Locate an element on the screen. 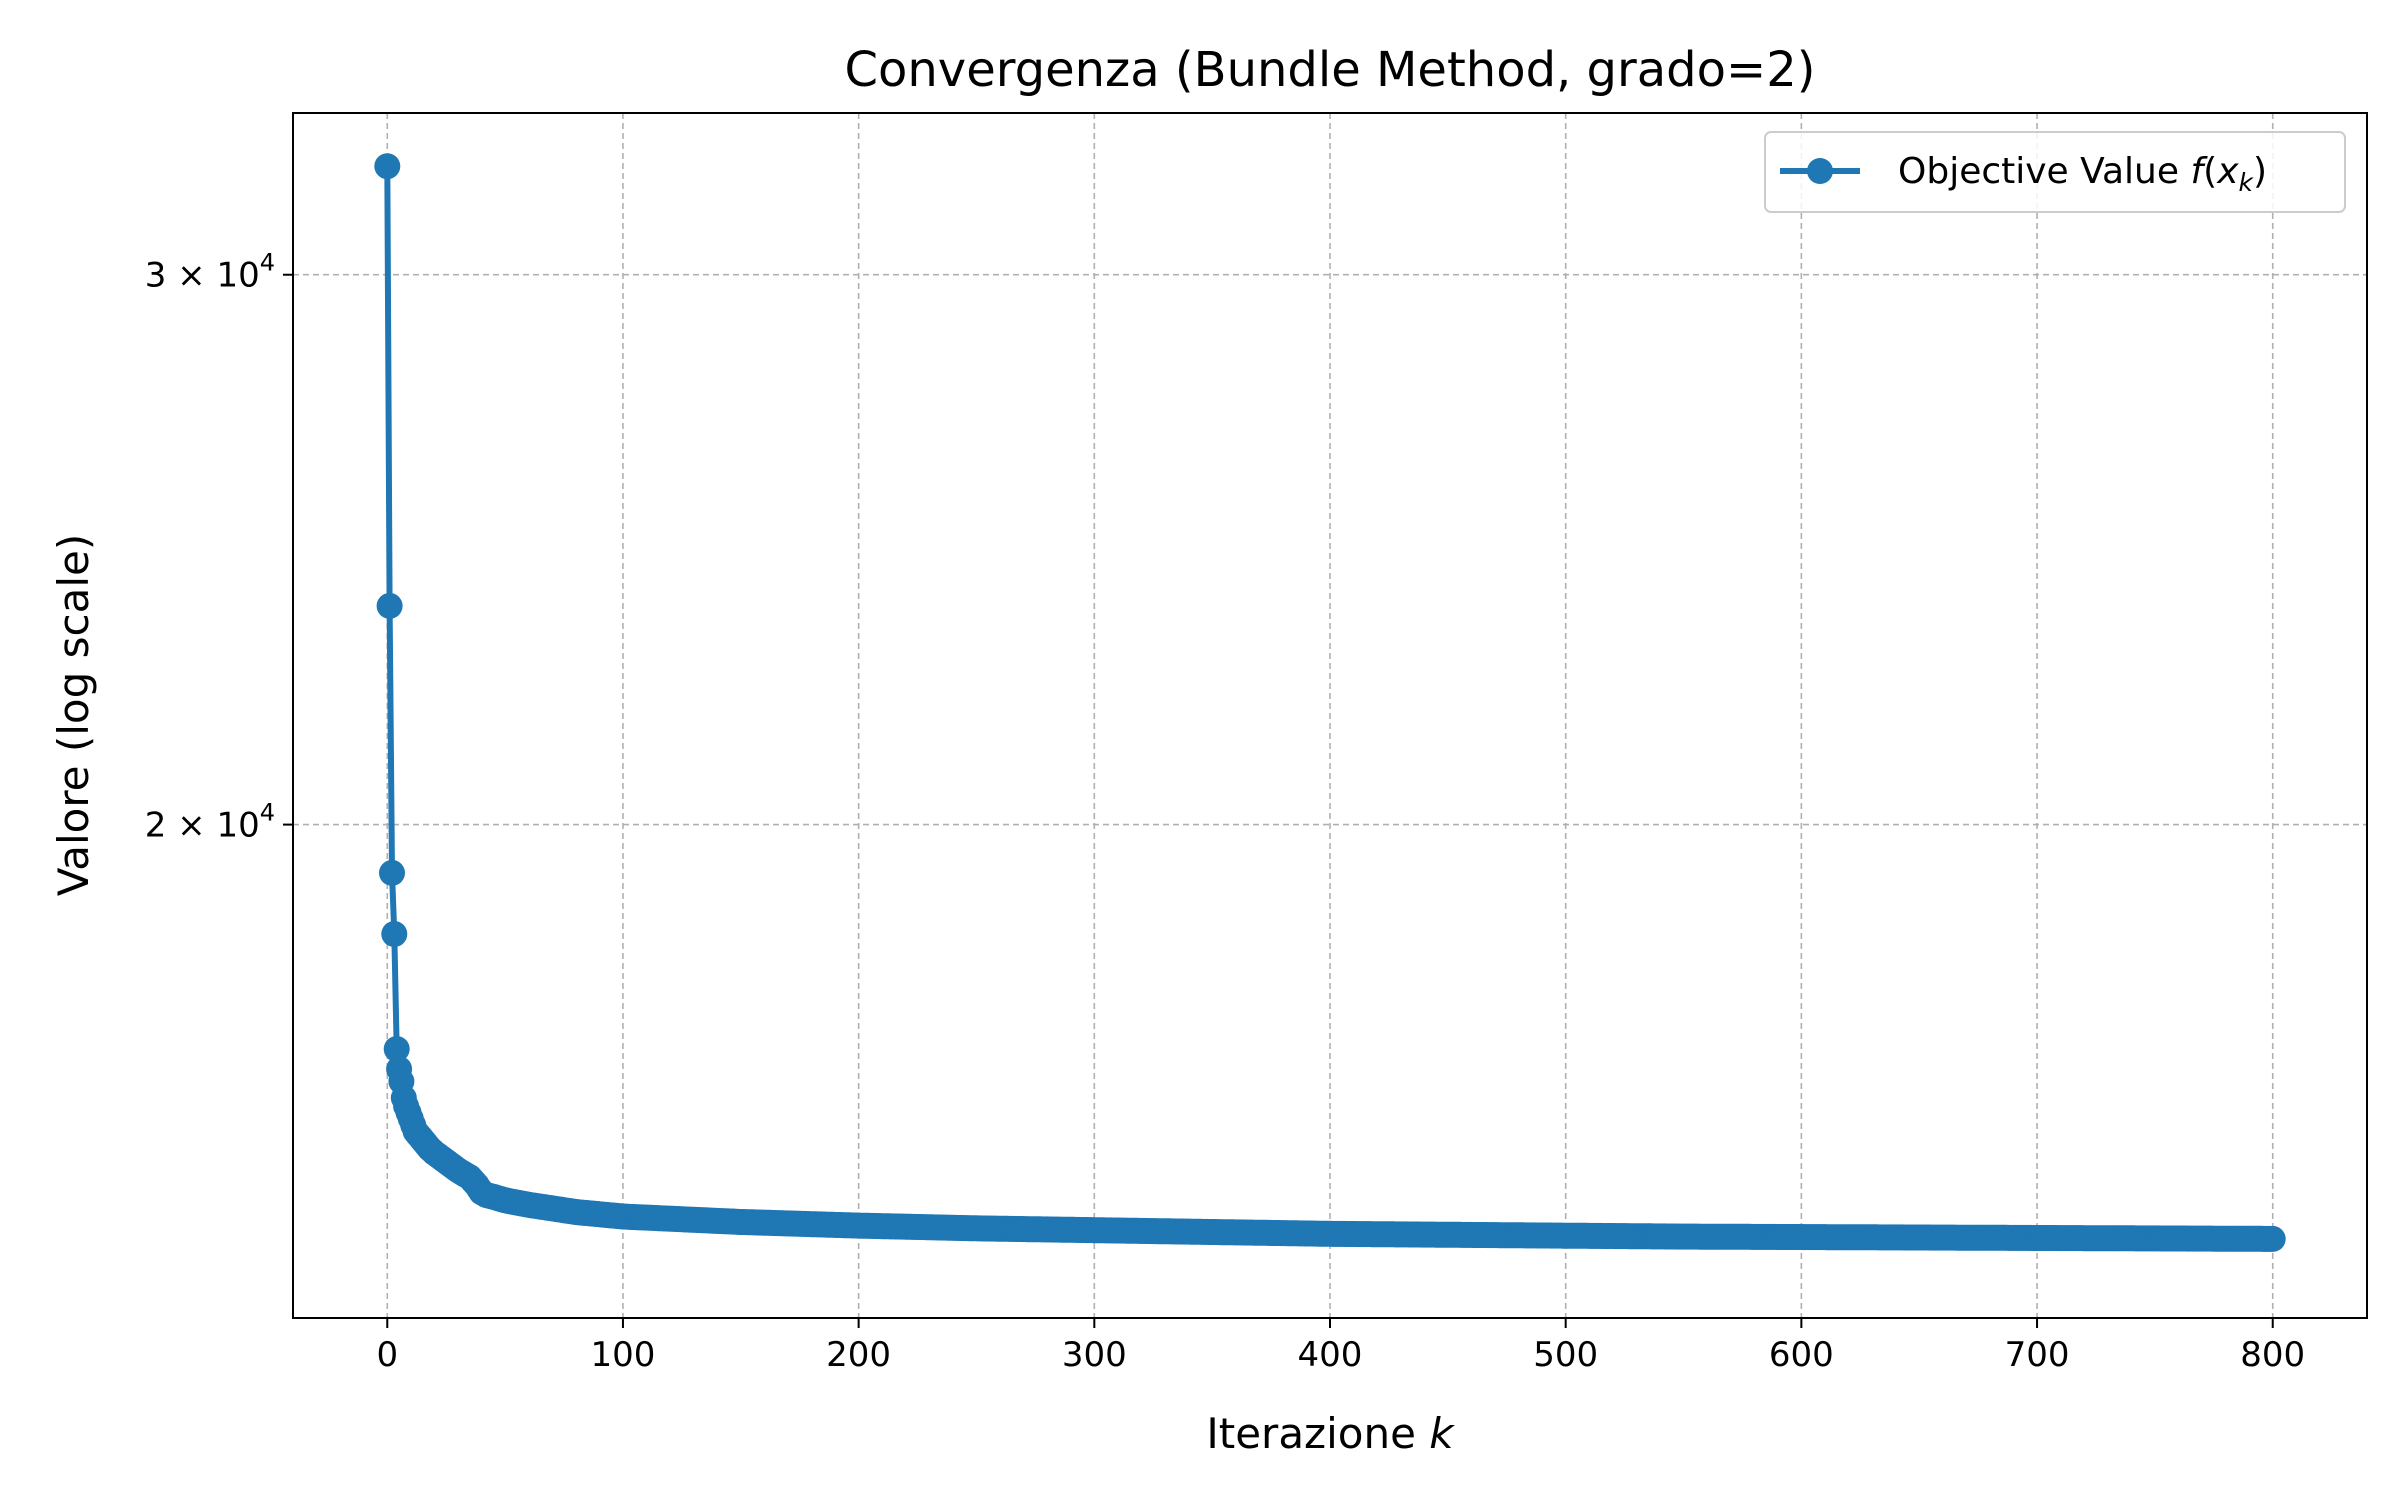  legend-entry-var: x is located at coordinates (2227, 171).